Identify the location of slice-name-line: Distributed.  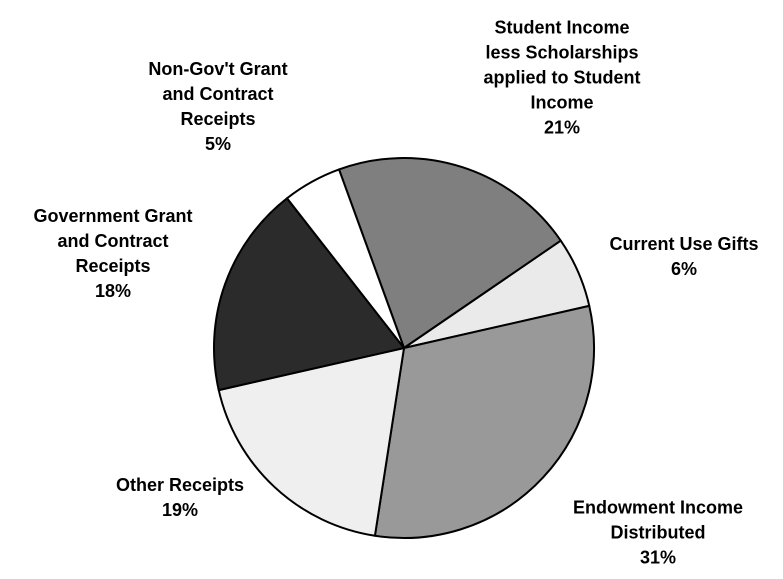
(658, 532).